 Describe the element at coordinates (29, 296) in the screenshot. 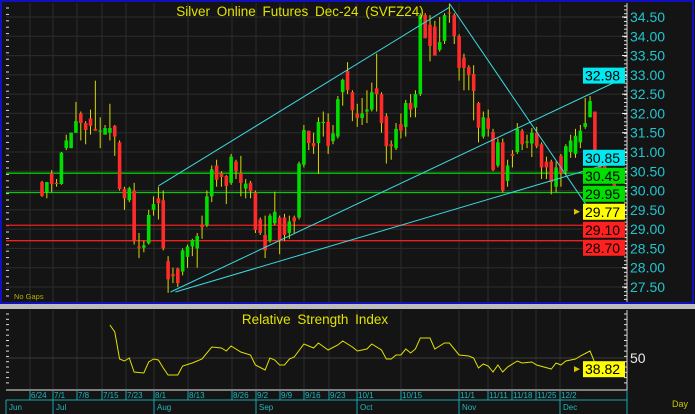

I see `no-gaps-label: No Gaps` at that location.